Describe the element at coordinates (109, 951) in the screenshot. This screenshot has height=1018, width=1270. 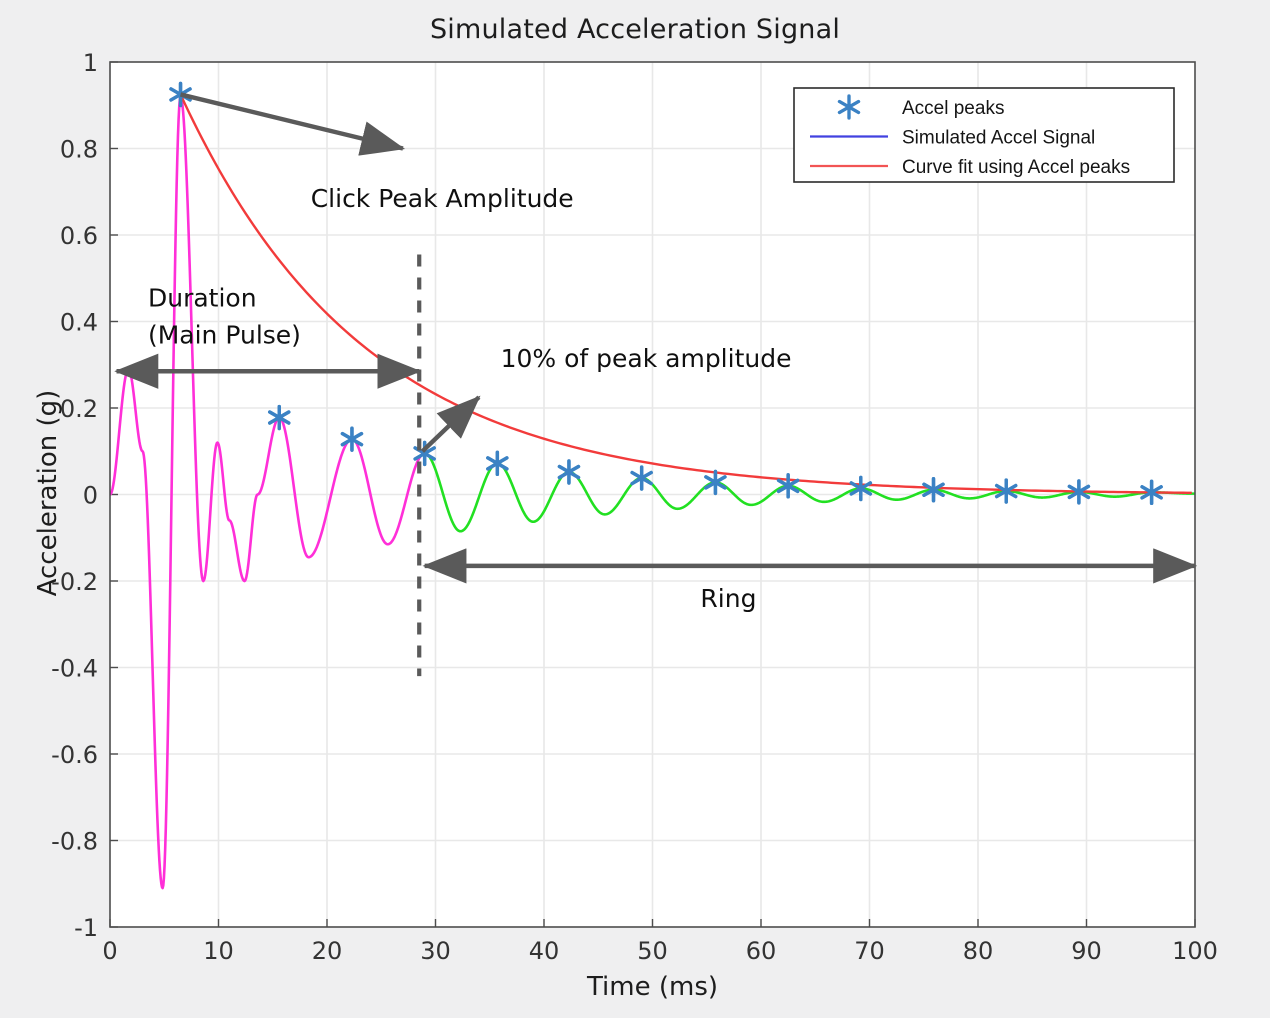
I see `x-tick-label: 0` at that location.